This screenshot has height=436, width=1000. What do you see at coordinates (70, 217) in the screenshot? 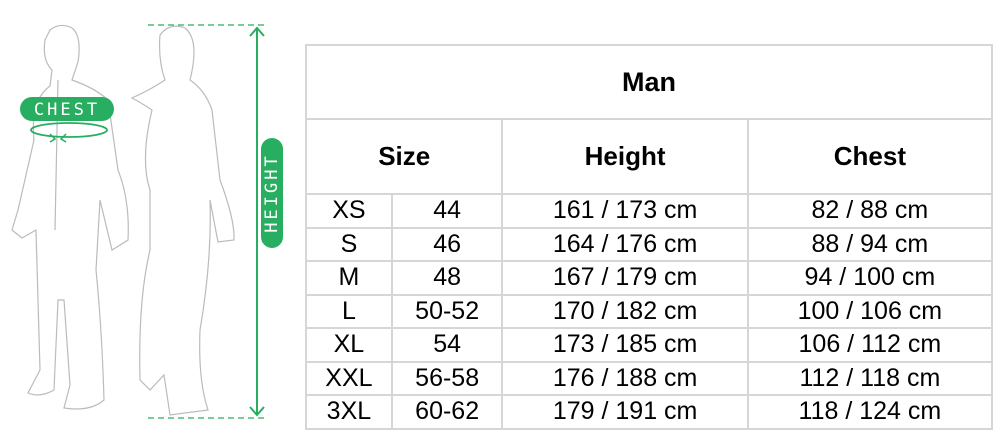
I see `front-body-outline` at bounding box center [70, 217].